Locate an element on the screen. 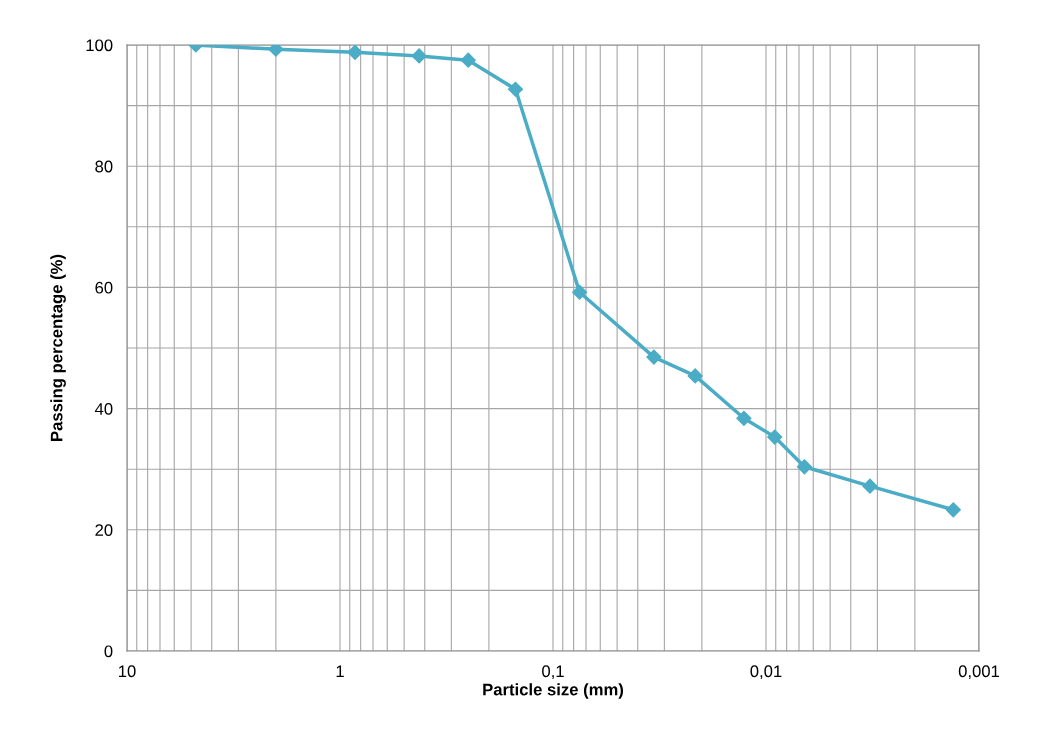 The image size is (1037, 733). y-tick-label: 80 is located at coordinates (104, 166).